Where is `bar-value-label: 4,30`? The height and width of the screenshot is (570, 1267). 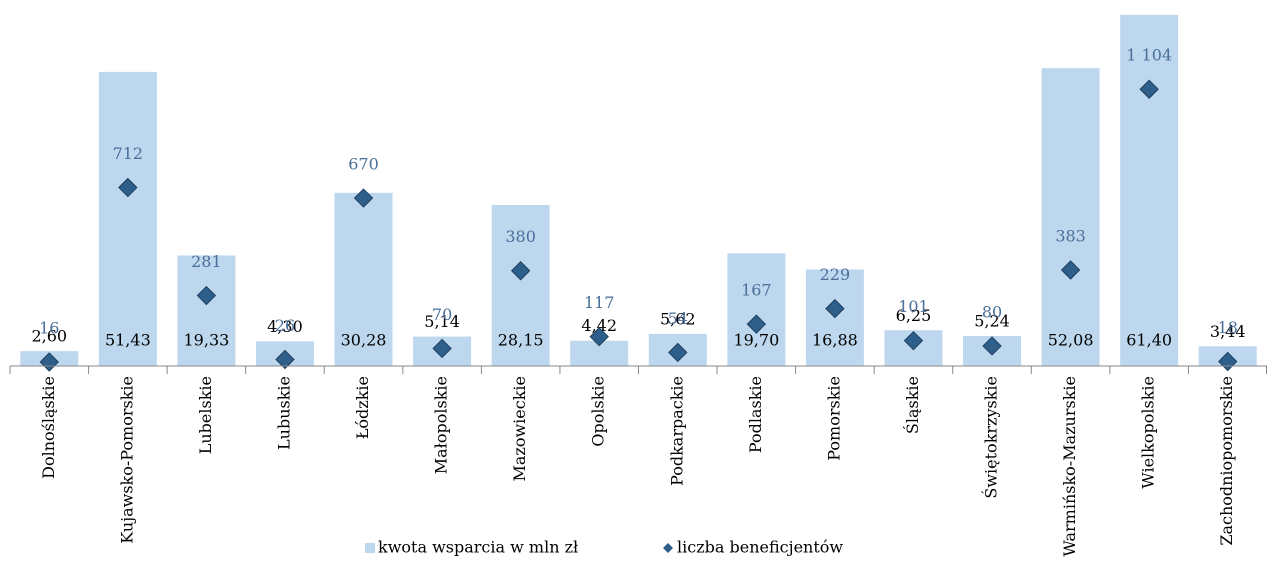
bar-value-label: 4,30 is located at coordinates (285, 326).